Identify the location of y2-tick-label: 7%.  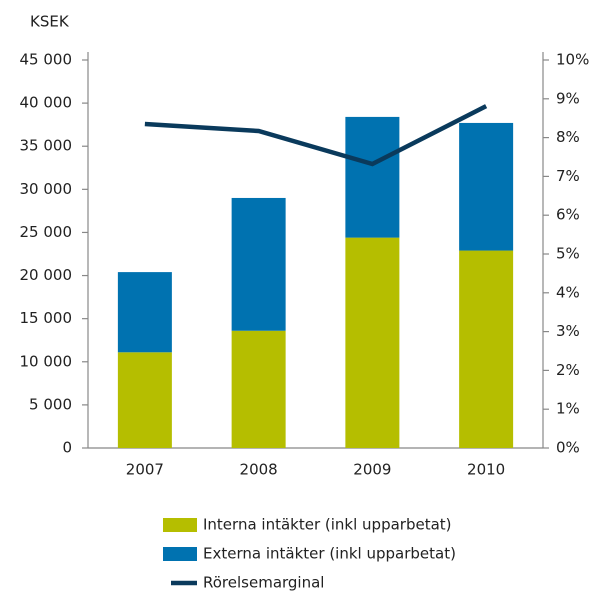
(568, 176).